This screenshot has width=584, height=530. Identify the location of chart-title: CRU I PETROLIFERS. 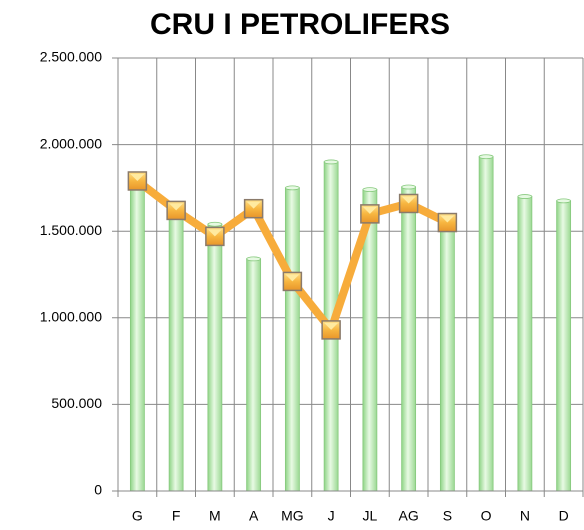
(300, 24).